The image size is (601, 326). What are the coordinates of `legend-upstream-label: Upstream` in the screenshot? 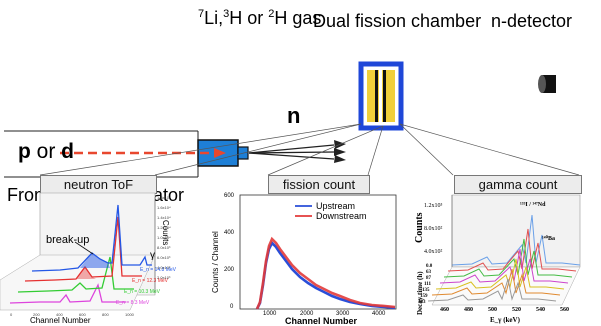 It's located at (336, 206).